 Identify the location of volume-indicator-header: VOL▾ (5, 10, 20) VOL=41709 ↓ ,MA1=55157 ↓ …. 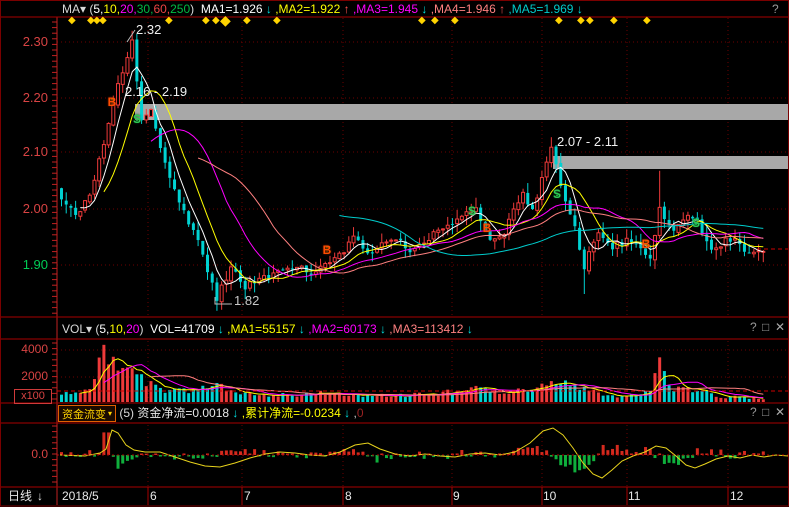
(267, 329).